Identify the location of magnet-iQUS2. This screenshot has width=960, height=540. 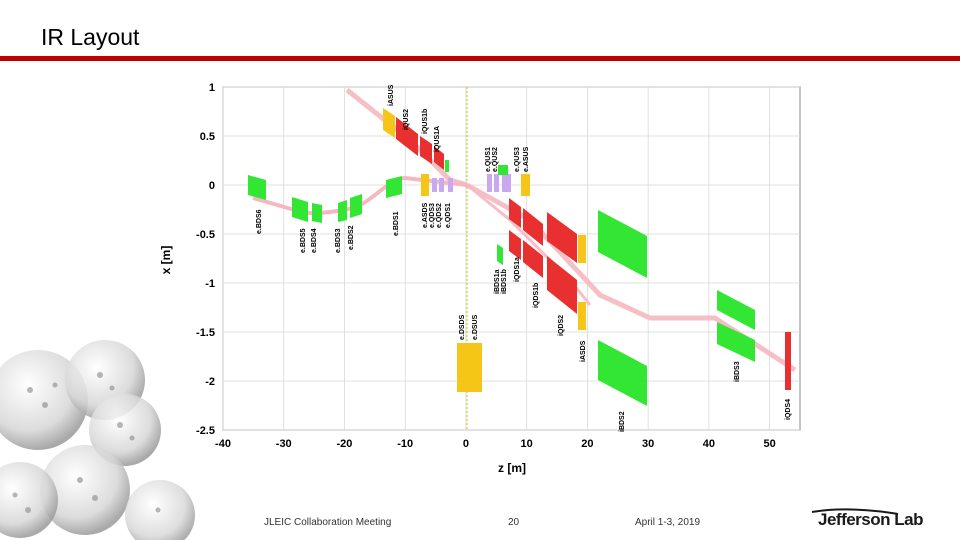
(407, 136).